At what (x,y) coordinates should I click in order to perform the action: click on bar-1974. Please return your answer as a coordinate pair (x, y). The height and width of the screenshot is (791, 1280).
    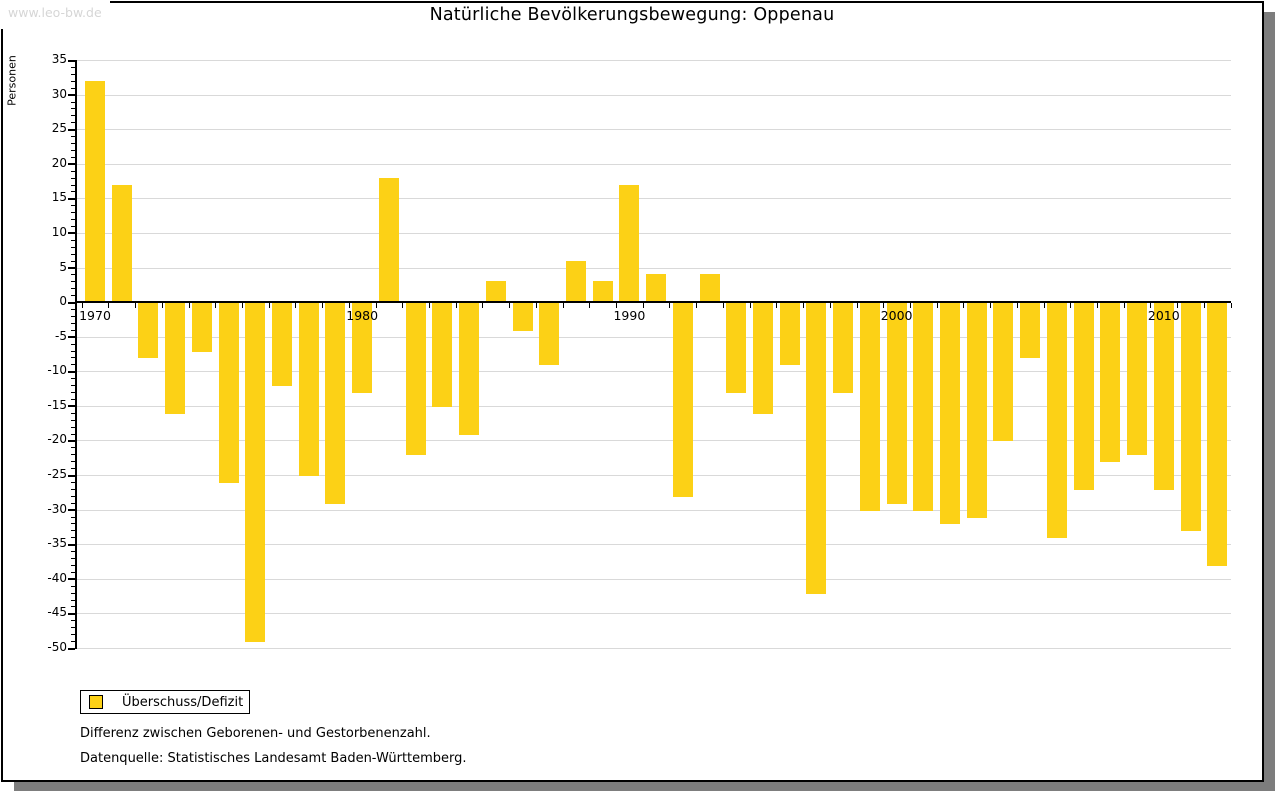
    Looking at the image, I should click on (201, 327).